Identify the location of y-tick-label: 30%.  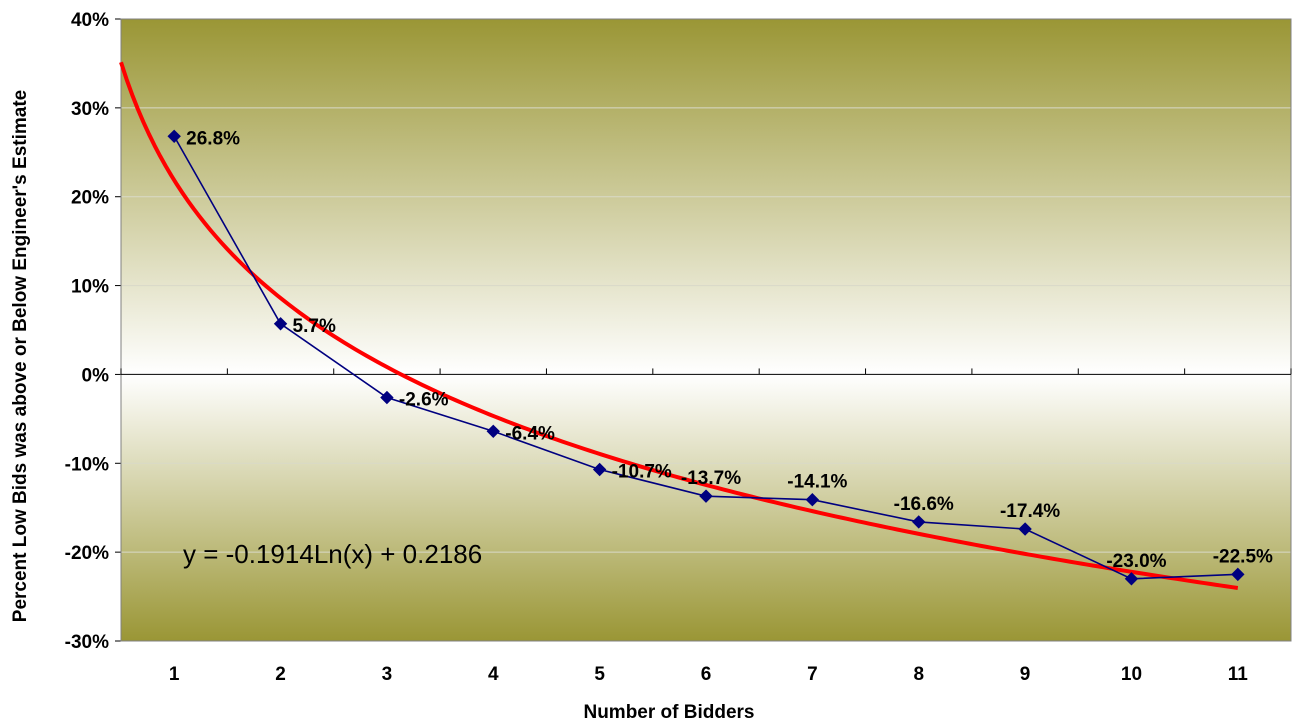
(90, 109).